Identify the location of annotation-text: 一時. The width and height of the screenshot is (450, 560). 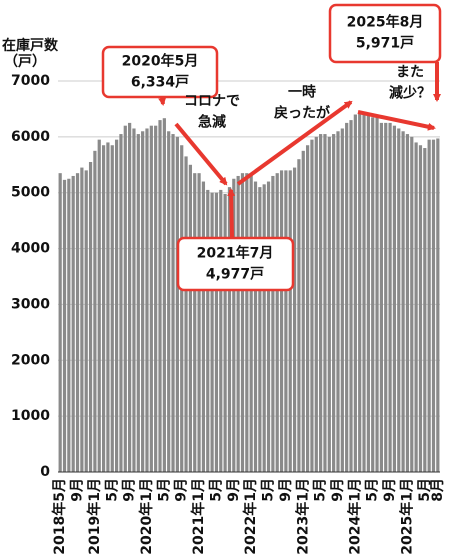
(302, 92).